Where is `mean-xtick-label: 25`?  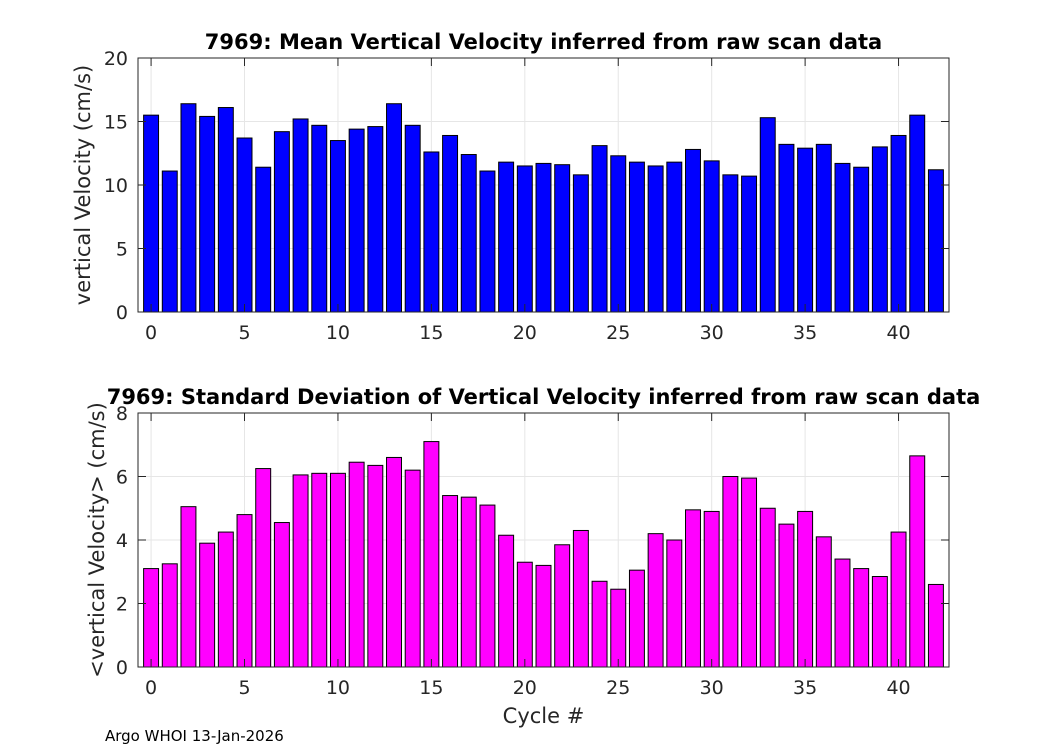 mean-xtick-label: 25 is located at coordinates (618, 333).